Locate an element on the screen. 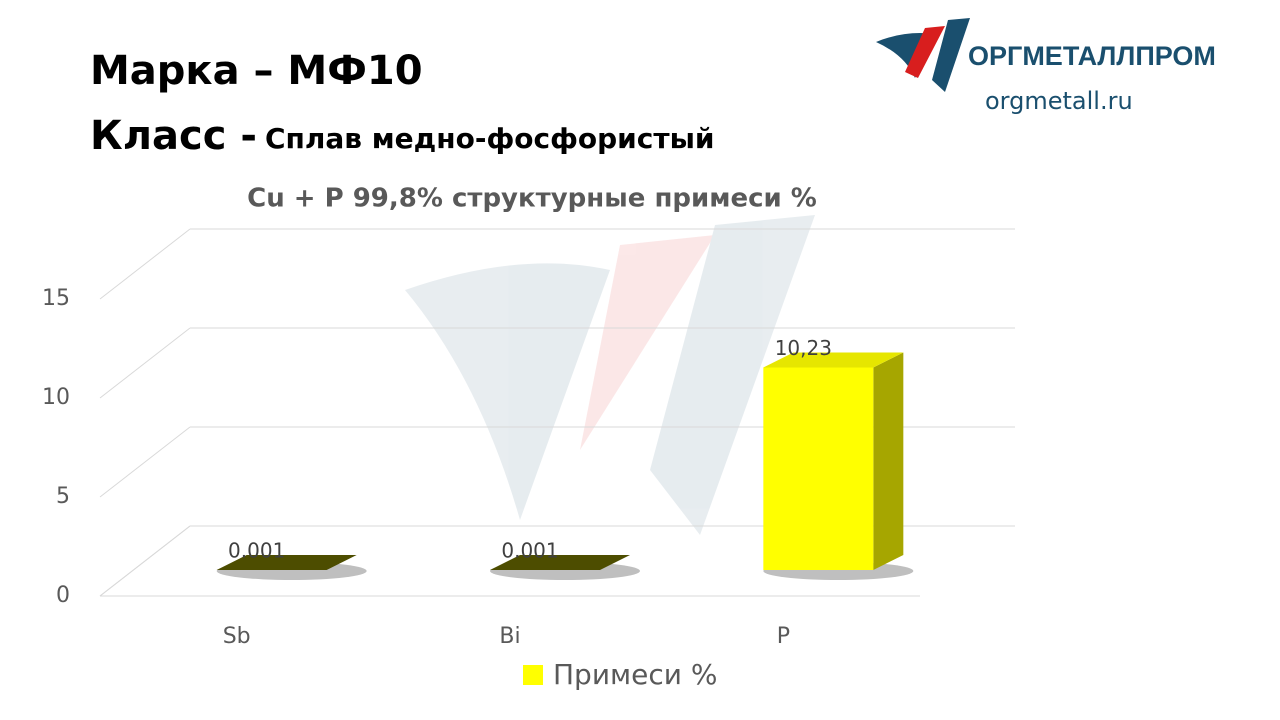 This screenshot has height=720, width=1280. logo: ОРГМЕТАЛЛПРОМ orgmetall.ru is located at coordinates (1046, 66).